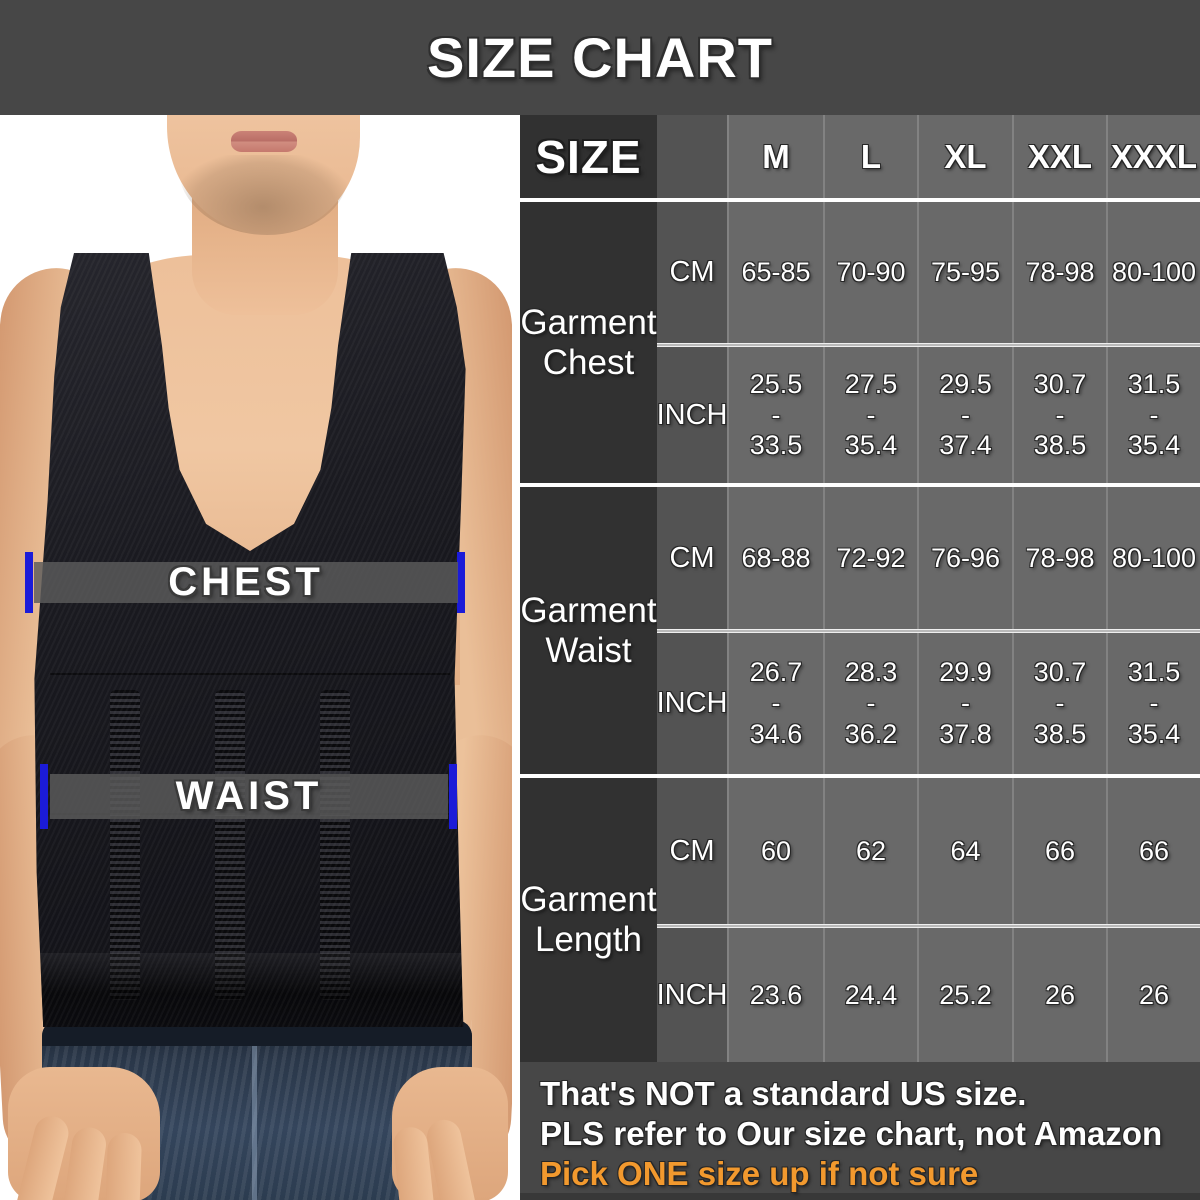 This screenshot has width=1200, height=1200. Describe the element at coordinates (775, 272) in the screenshot. I see `table-cell: 65-85` at that location.